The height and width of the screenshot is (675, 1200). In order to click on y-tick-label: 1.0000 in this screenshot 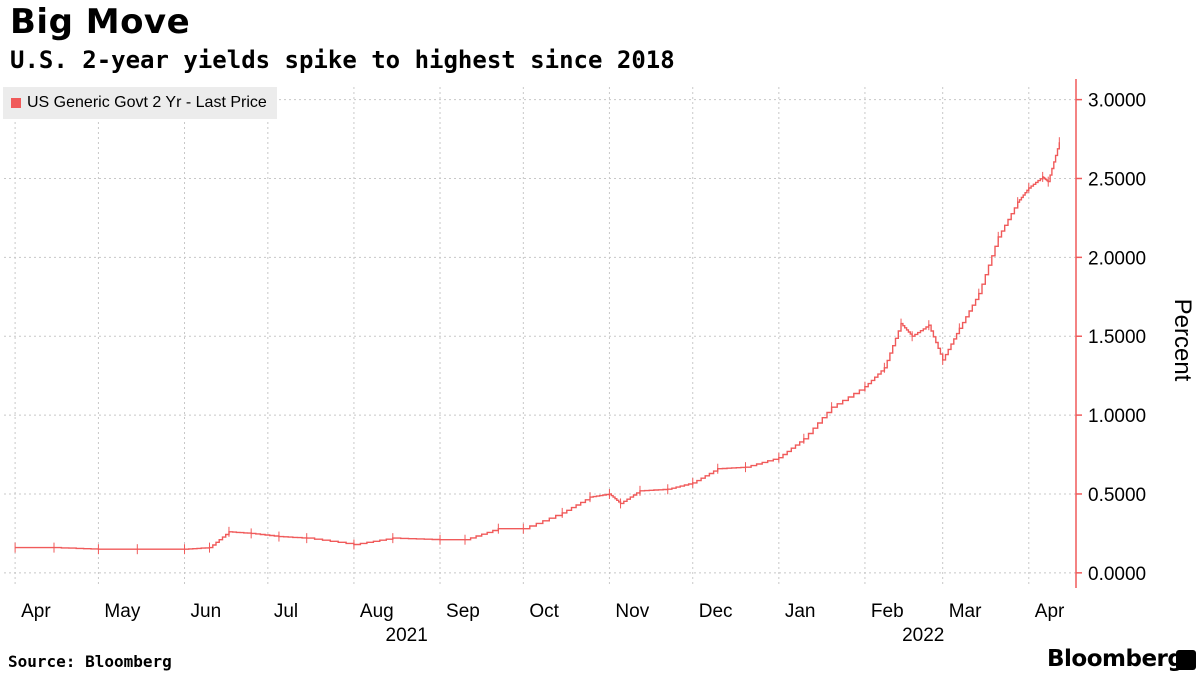, I will do `click(1117, 416)`.